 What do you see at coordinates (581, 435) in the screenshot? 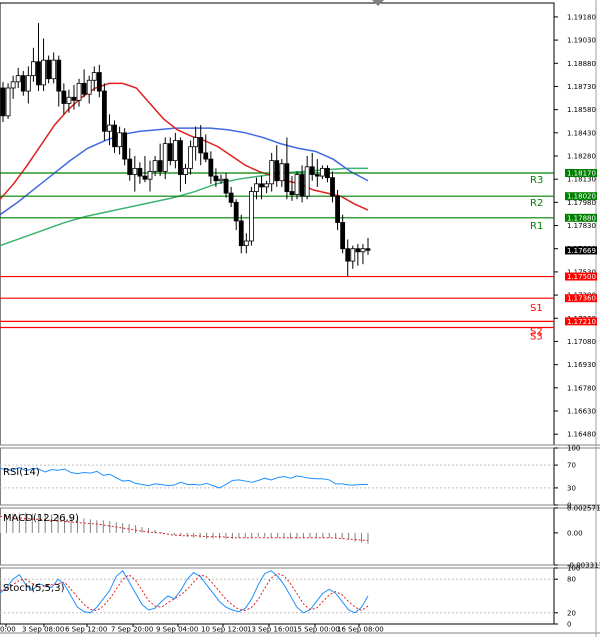
I see `price-tick-label: 1.16480` at bounding box center [581, 435].